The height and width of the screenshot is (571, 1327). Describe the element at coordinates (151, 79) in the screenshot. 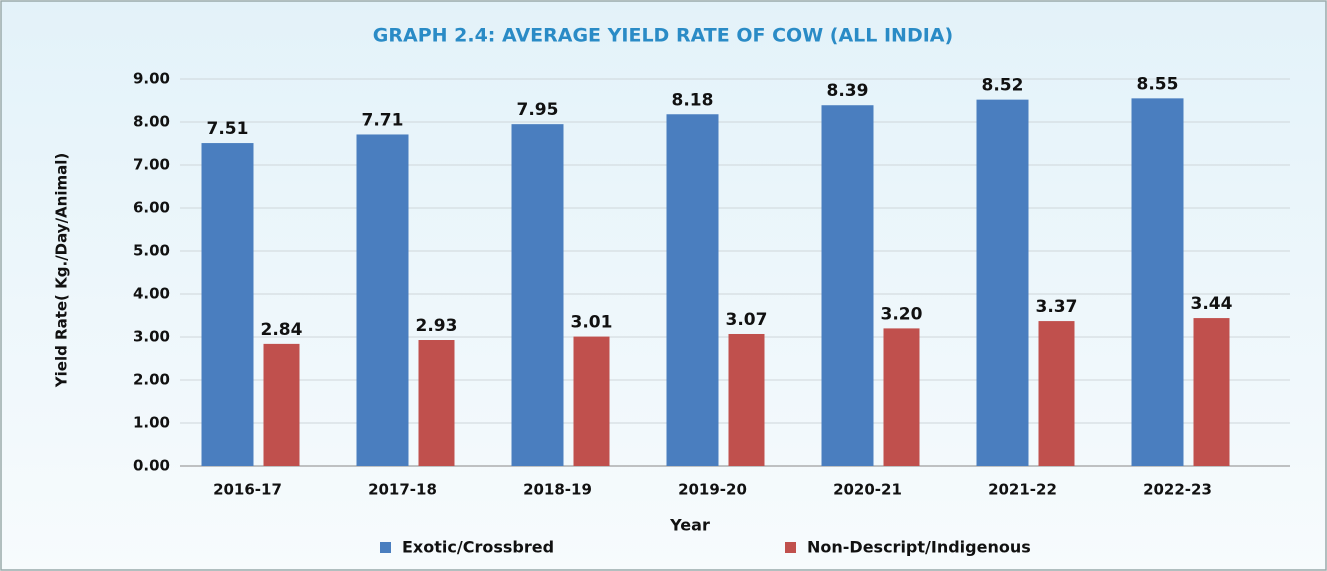

I see `y-tick-label: 9.00` at that location.